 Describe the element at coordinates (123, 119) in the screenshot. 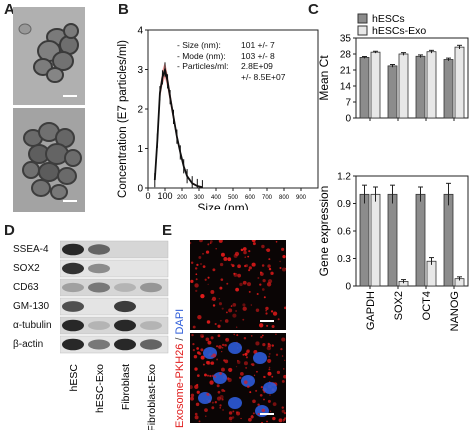

I see `nta-y-axis-label: Concentration (E7 particles/ml)` at that location.